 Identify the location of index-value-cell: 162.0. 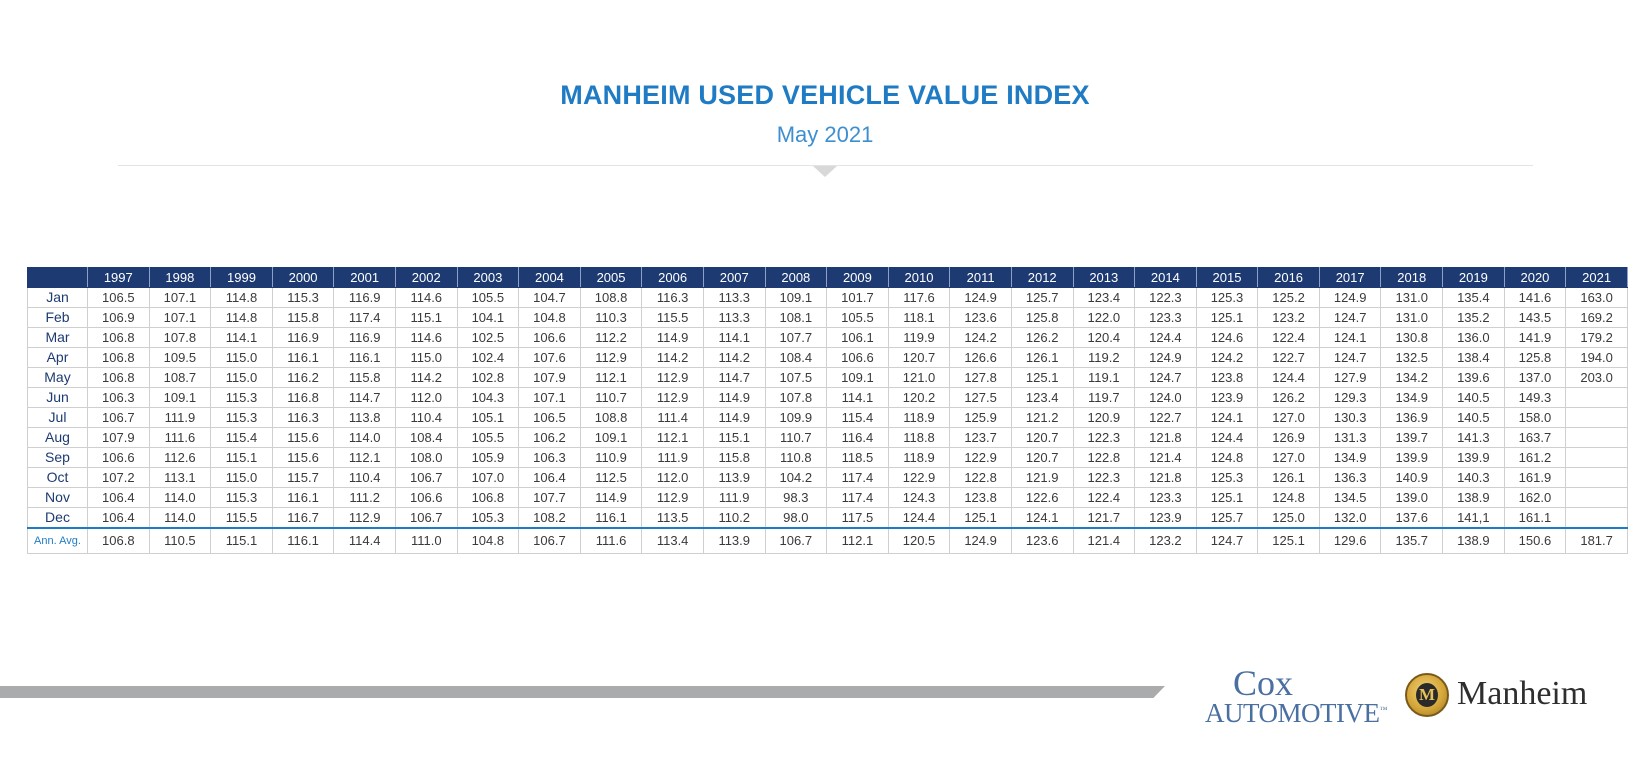
(1535, 497).